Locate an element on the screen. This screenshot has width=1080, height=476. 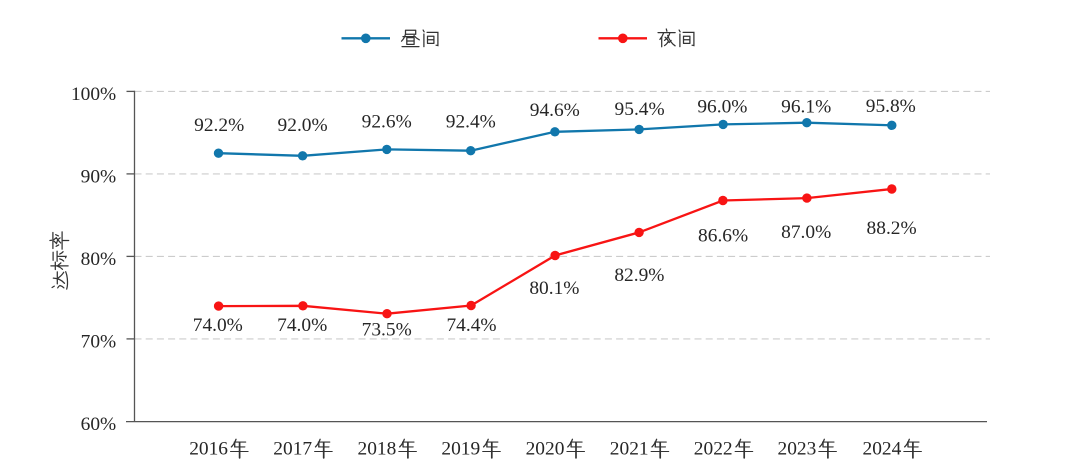
svg-text: 82.9% is located at coordinates (639, 275).